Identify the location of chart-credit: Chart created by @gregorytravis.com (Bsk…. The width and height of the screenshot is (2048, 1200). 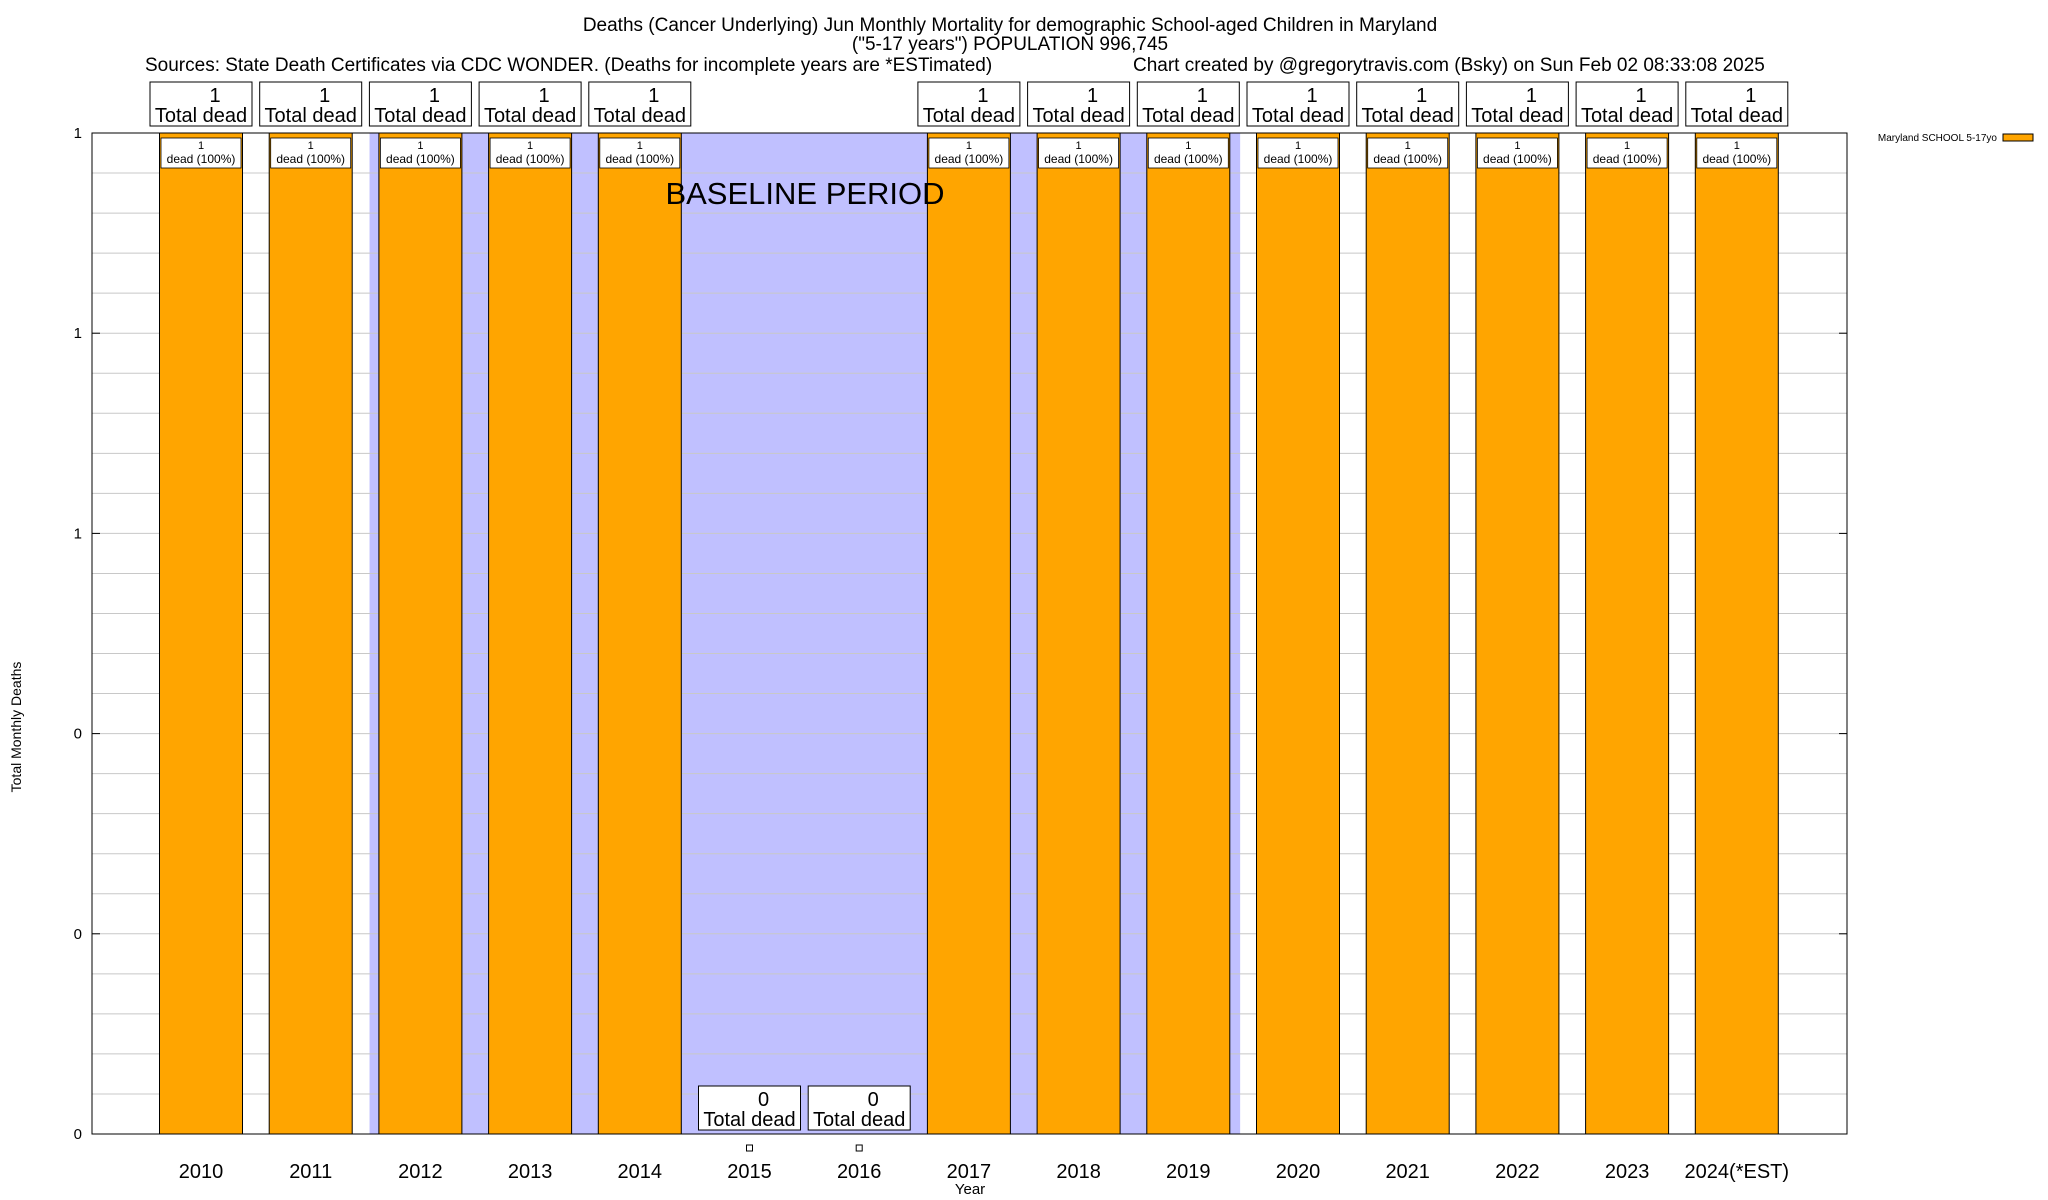
(1449, 65).